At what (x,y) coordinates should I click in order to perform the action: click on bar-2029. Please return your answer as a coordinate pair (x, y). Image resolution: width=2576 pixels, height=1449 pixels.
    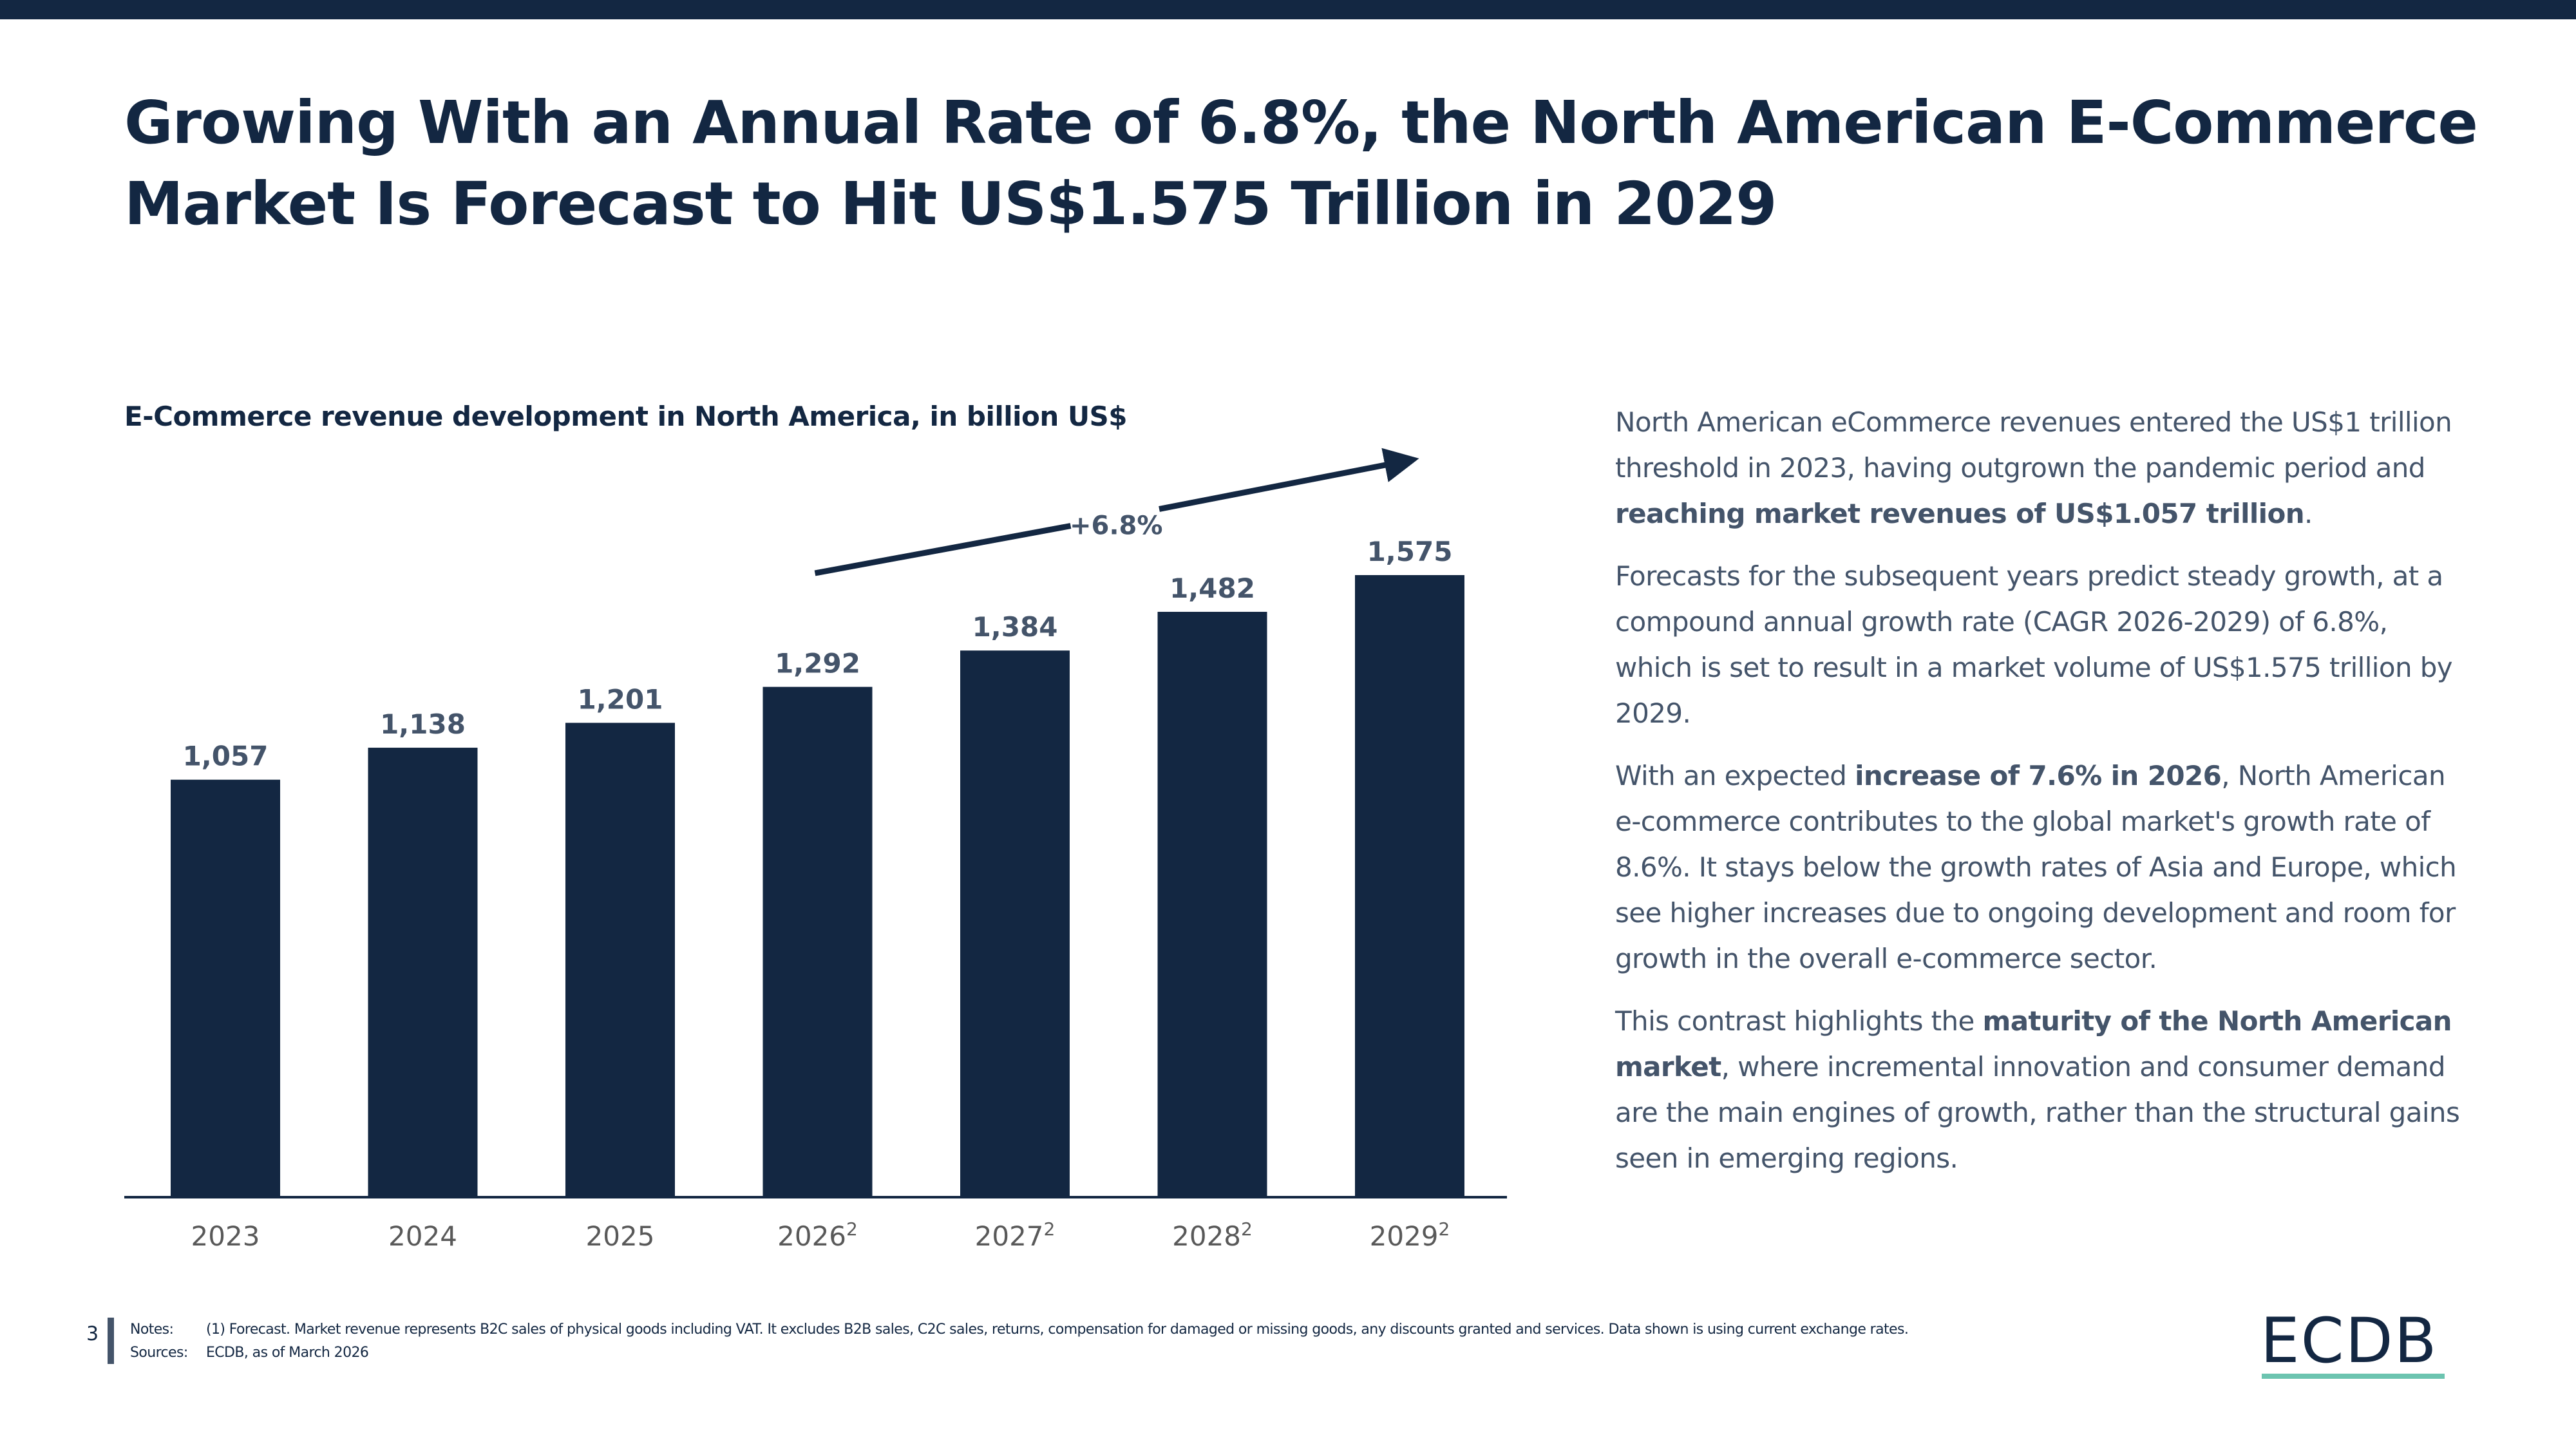
    Looking at the image, I should click on (1409, 886).